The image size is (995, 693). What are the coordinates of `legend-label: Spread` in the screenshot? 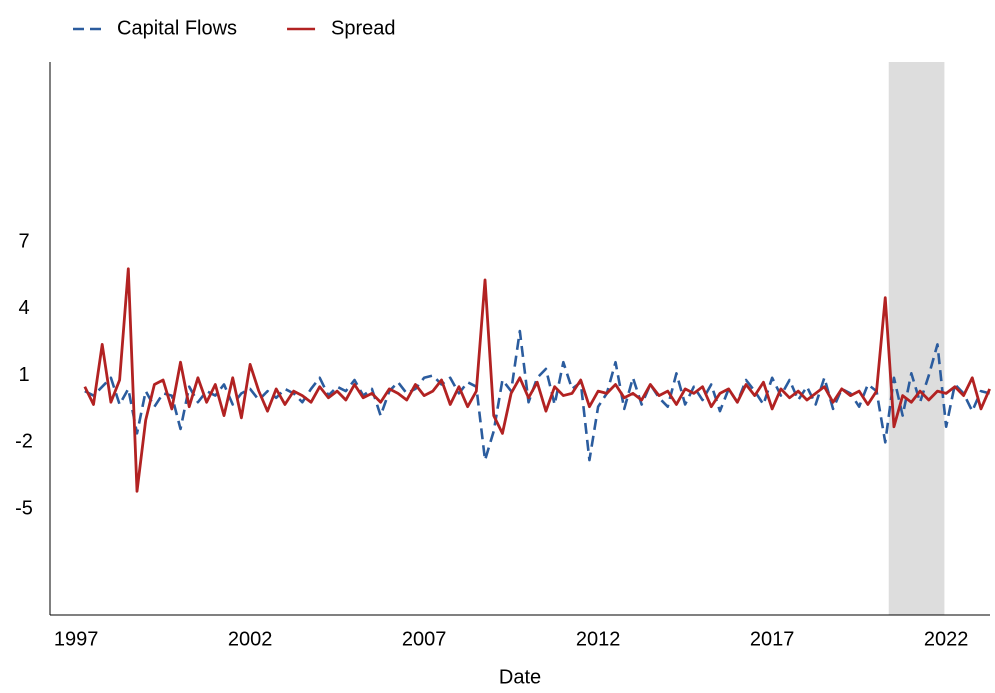 It's located at (363, 28).